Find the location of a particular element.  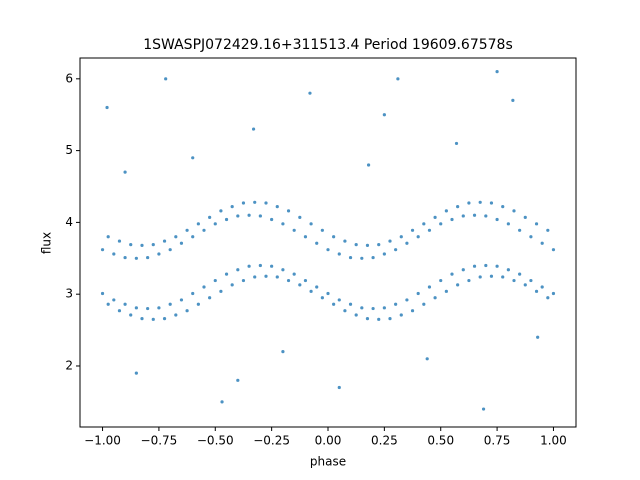

y-tick-label: 3 is located at coordinates (69, 294).